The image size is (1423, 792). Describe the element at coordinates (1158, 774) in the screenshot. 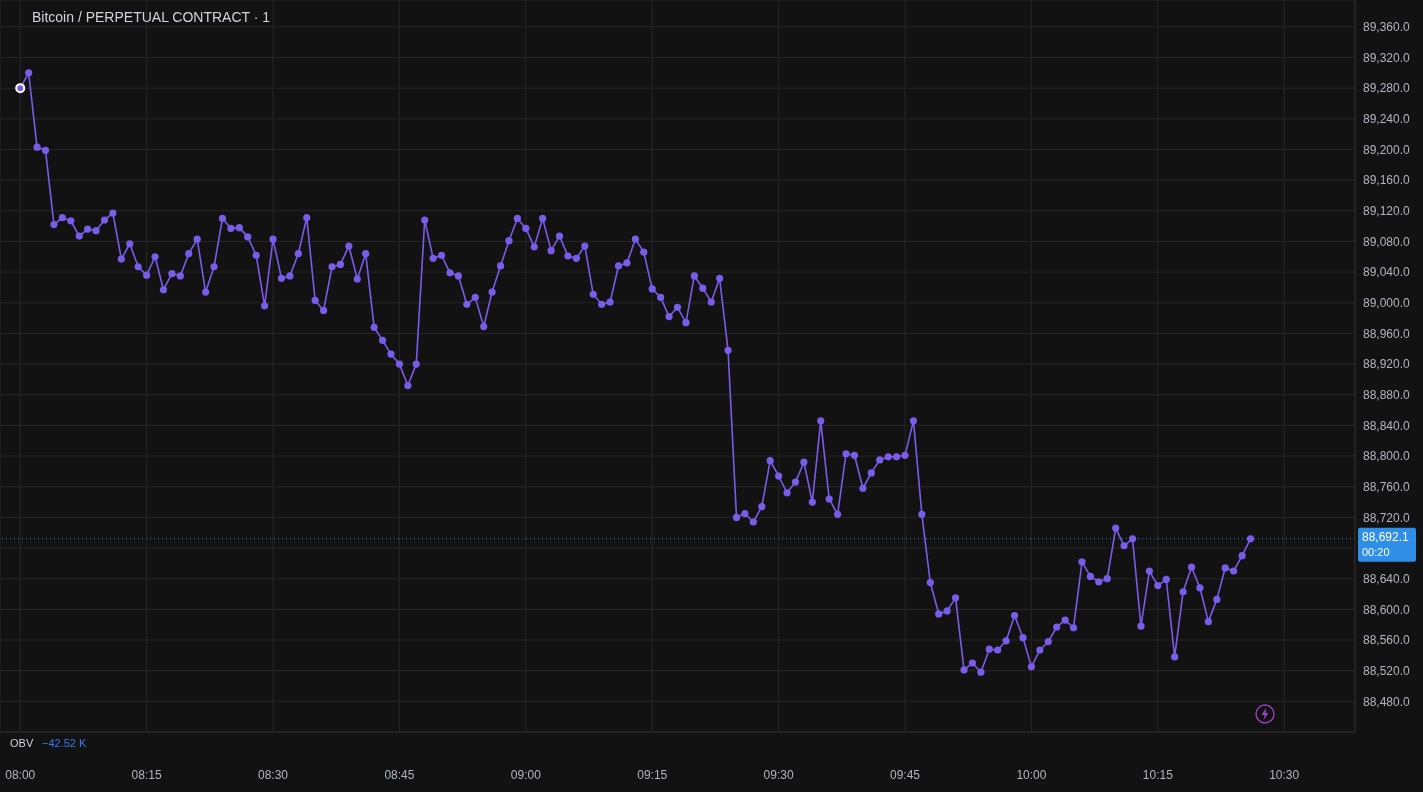

I see `x-tick-label: 10:15` at that location.